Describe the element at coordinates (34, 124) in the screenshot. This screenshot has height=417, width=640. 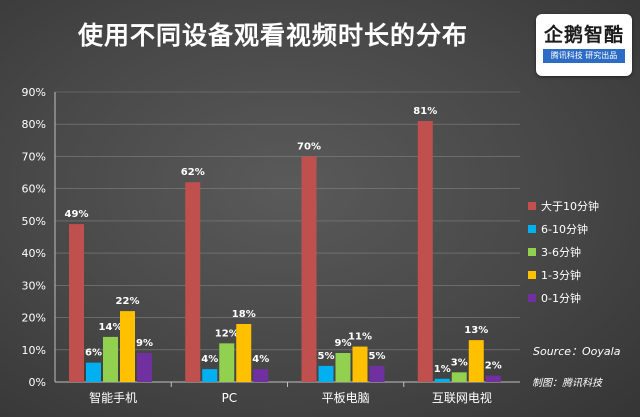
I see `y-tick-label: 80%` at that location.